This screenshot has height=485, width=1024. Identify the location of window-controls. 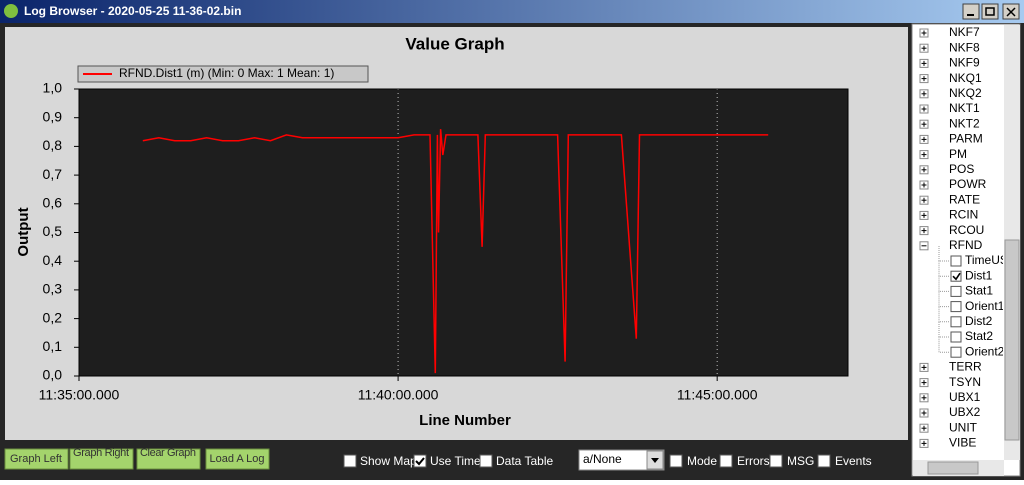
(991, 11).